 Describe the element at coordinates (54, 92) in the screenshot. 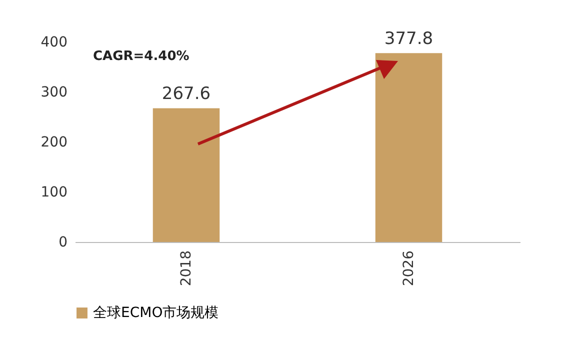

I see `y-tick-label: 300` at that location.